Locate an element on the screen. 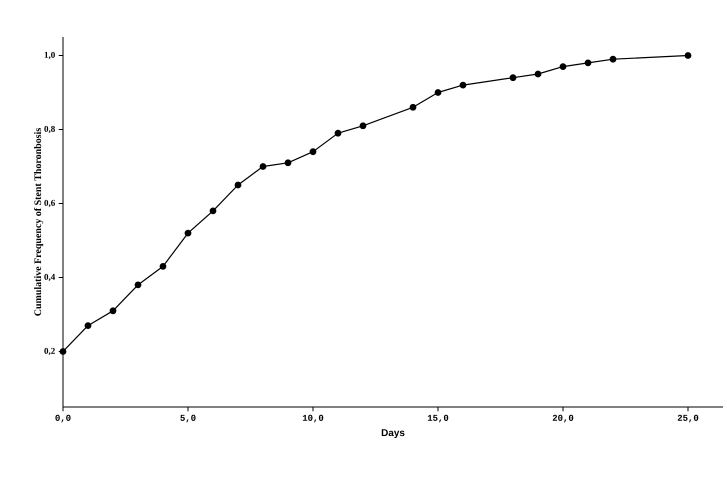 This screenshot has width=727, height=479. x-tick-label: 20,0 is located at coordinates (563, 418).